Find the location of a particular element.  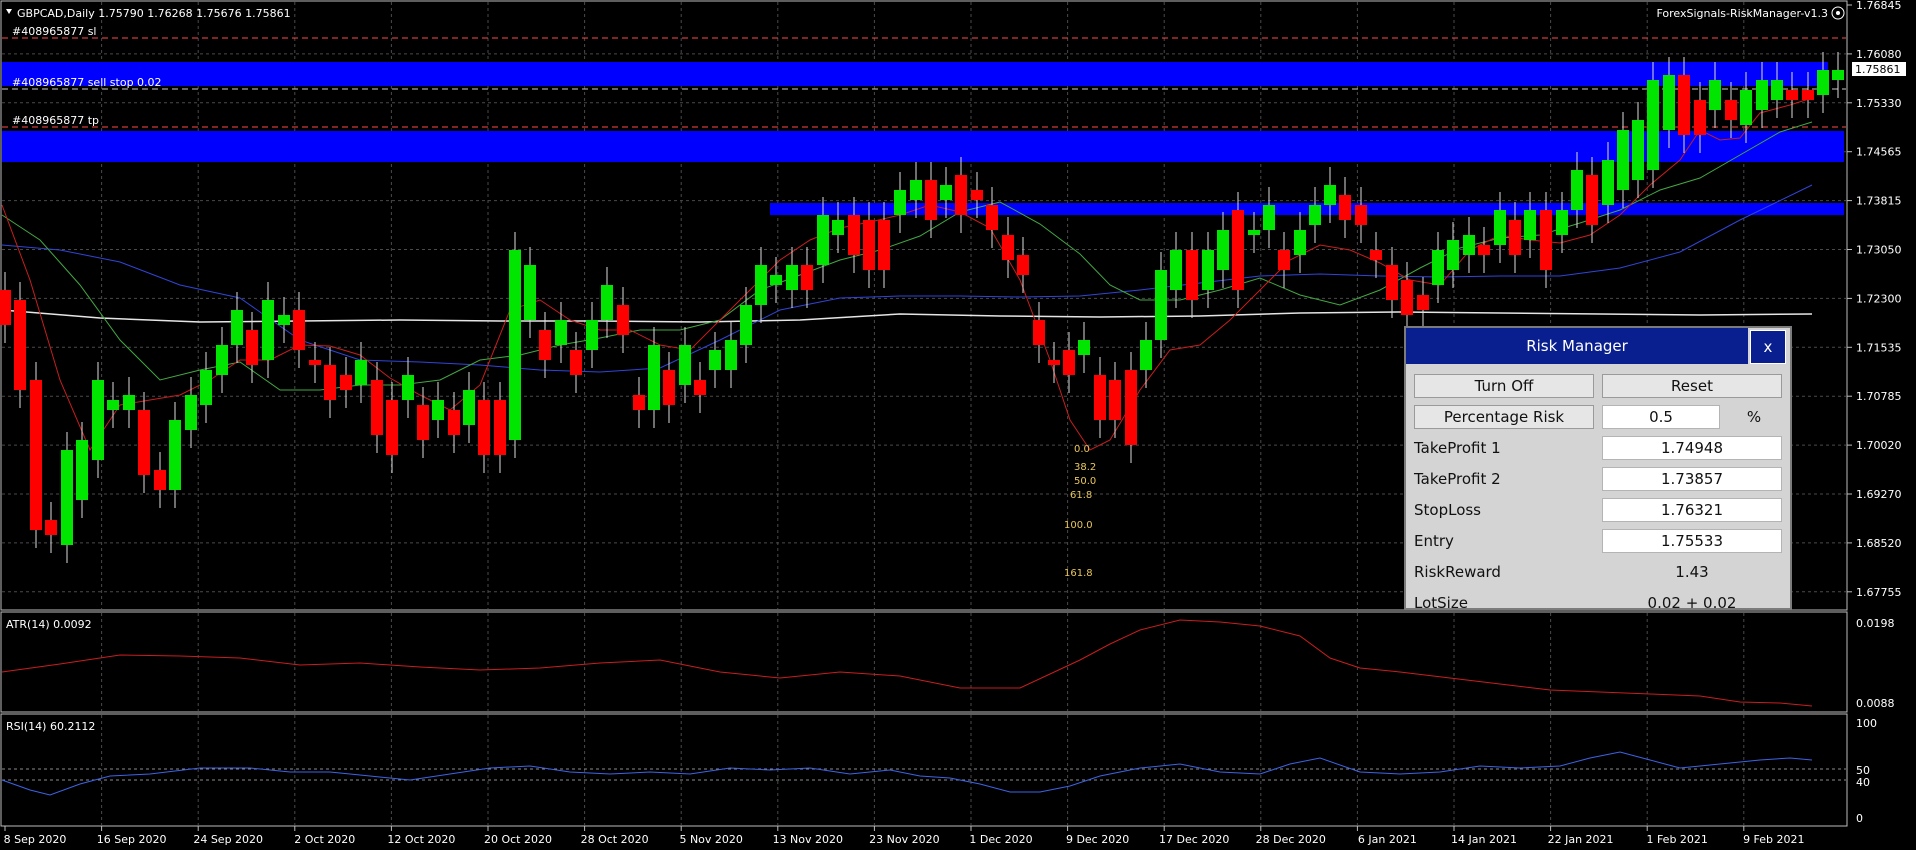

fib-label-382: 38.2 is located at coordinates (1085, 467).